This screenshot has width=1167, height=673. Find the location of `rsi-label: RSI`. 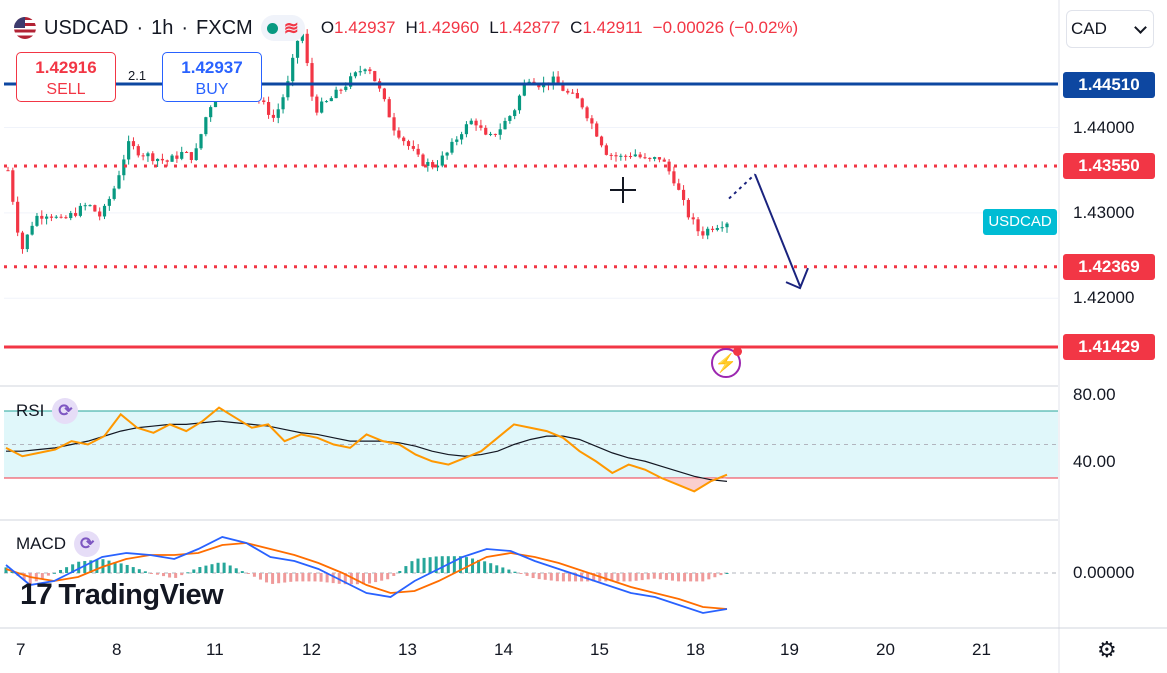

rsi-label: RSI is located at coordinates (30, 410).